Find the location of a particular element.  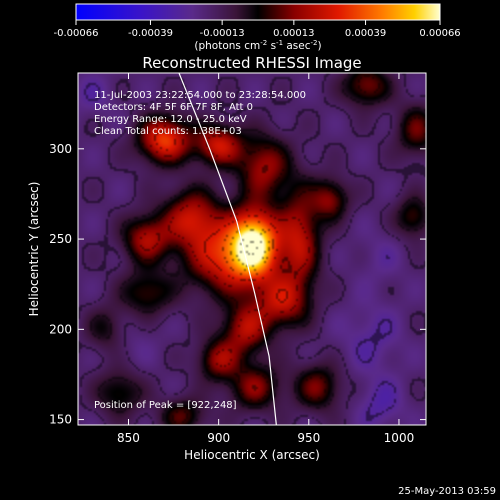

colorbar-tick-label: -0.00066 is located at coordinates (76, 33).